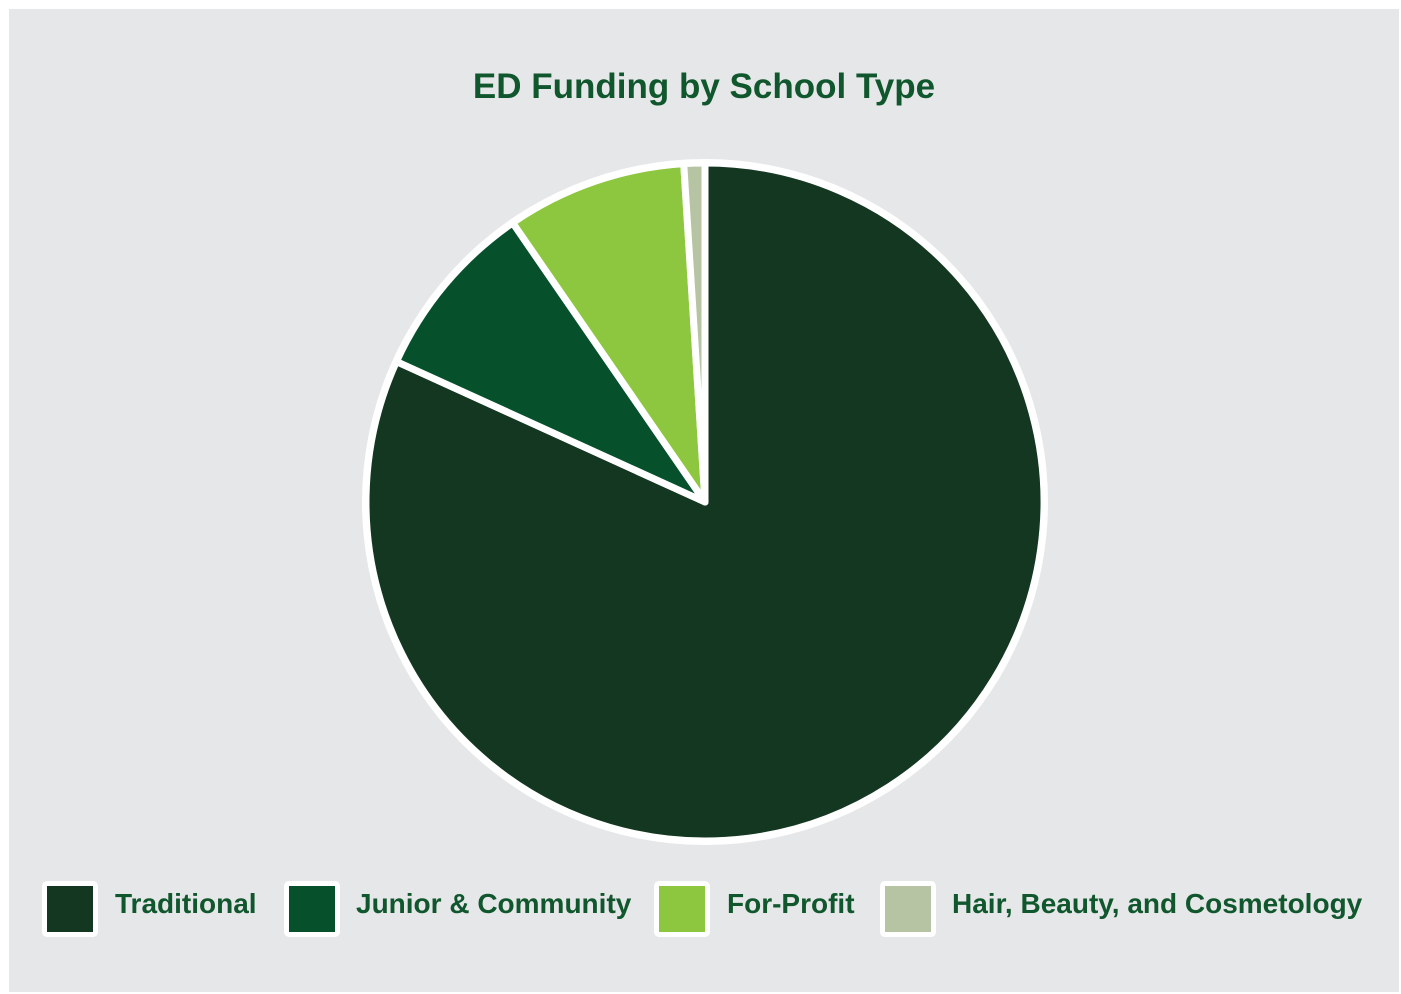  What do you see at coordinates (186, 903) in the screenshot?
I see `legend-label-traditional: Traditional` at bounding box center [186, 903].